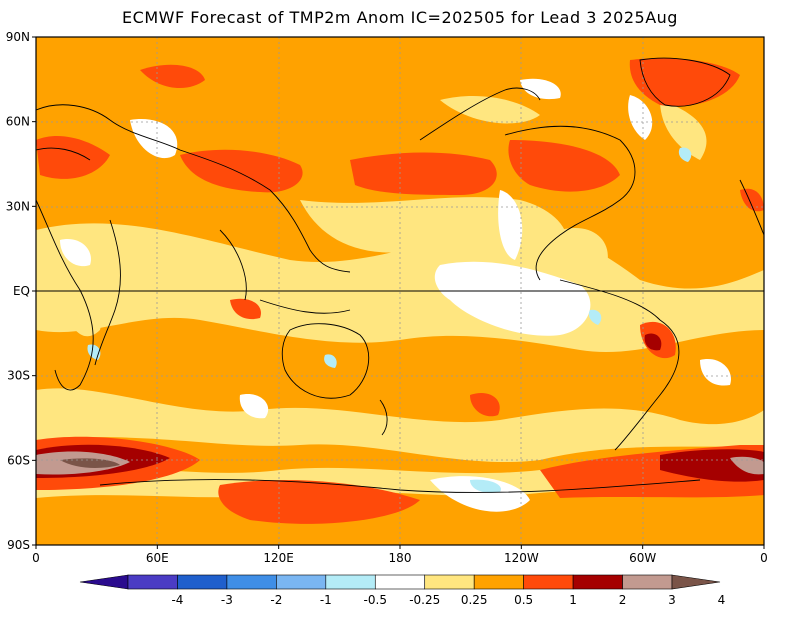  What do you see at coordinates (521, 558) in the screenshot?
I see `lon-label: 120W` at bounding box center [521, 558].